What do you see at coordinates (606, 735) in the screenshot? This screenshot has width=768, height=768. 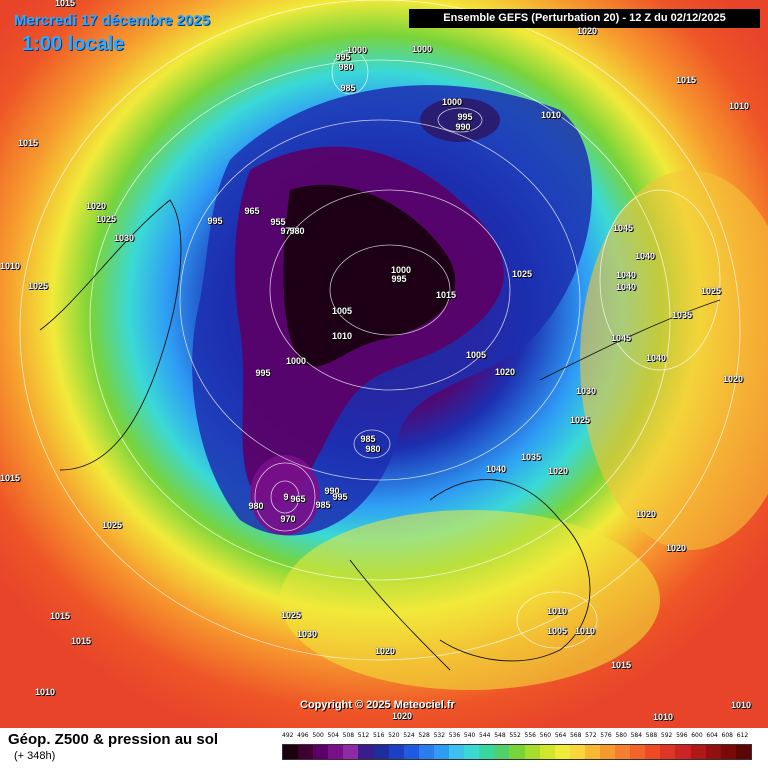 I see `scale-label: 576` at bounding box center [606, 735].